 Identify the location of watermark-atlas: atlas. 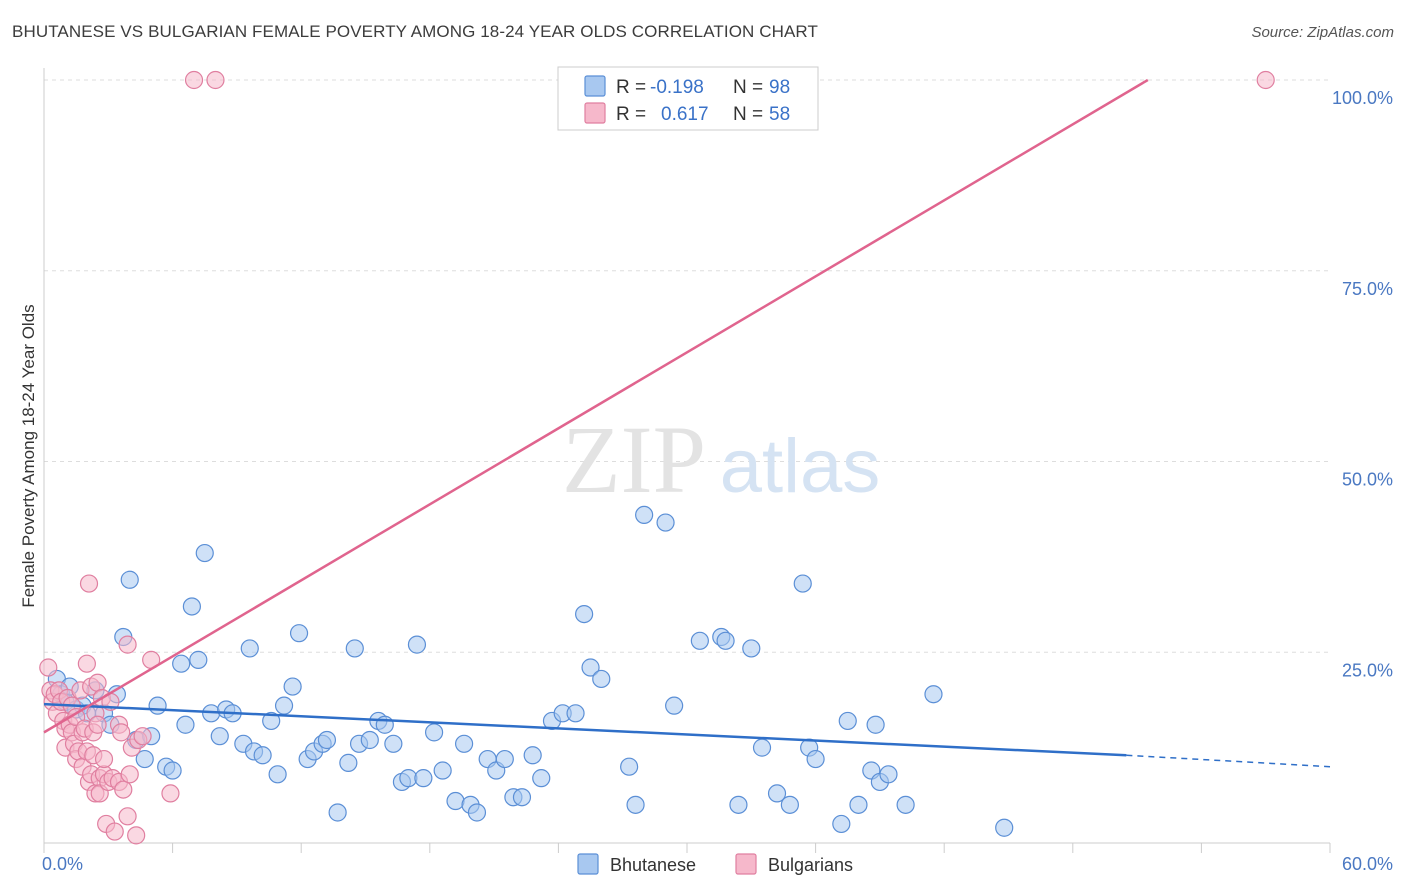
(800, 466).